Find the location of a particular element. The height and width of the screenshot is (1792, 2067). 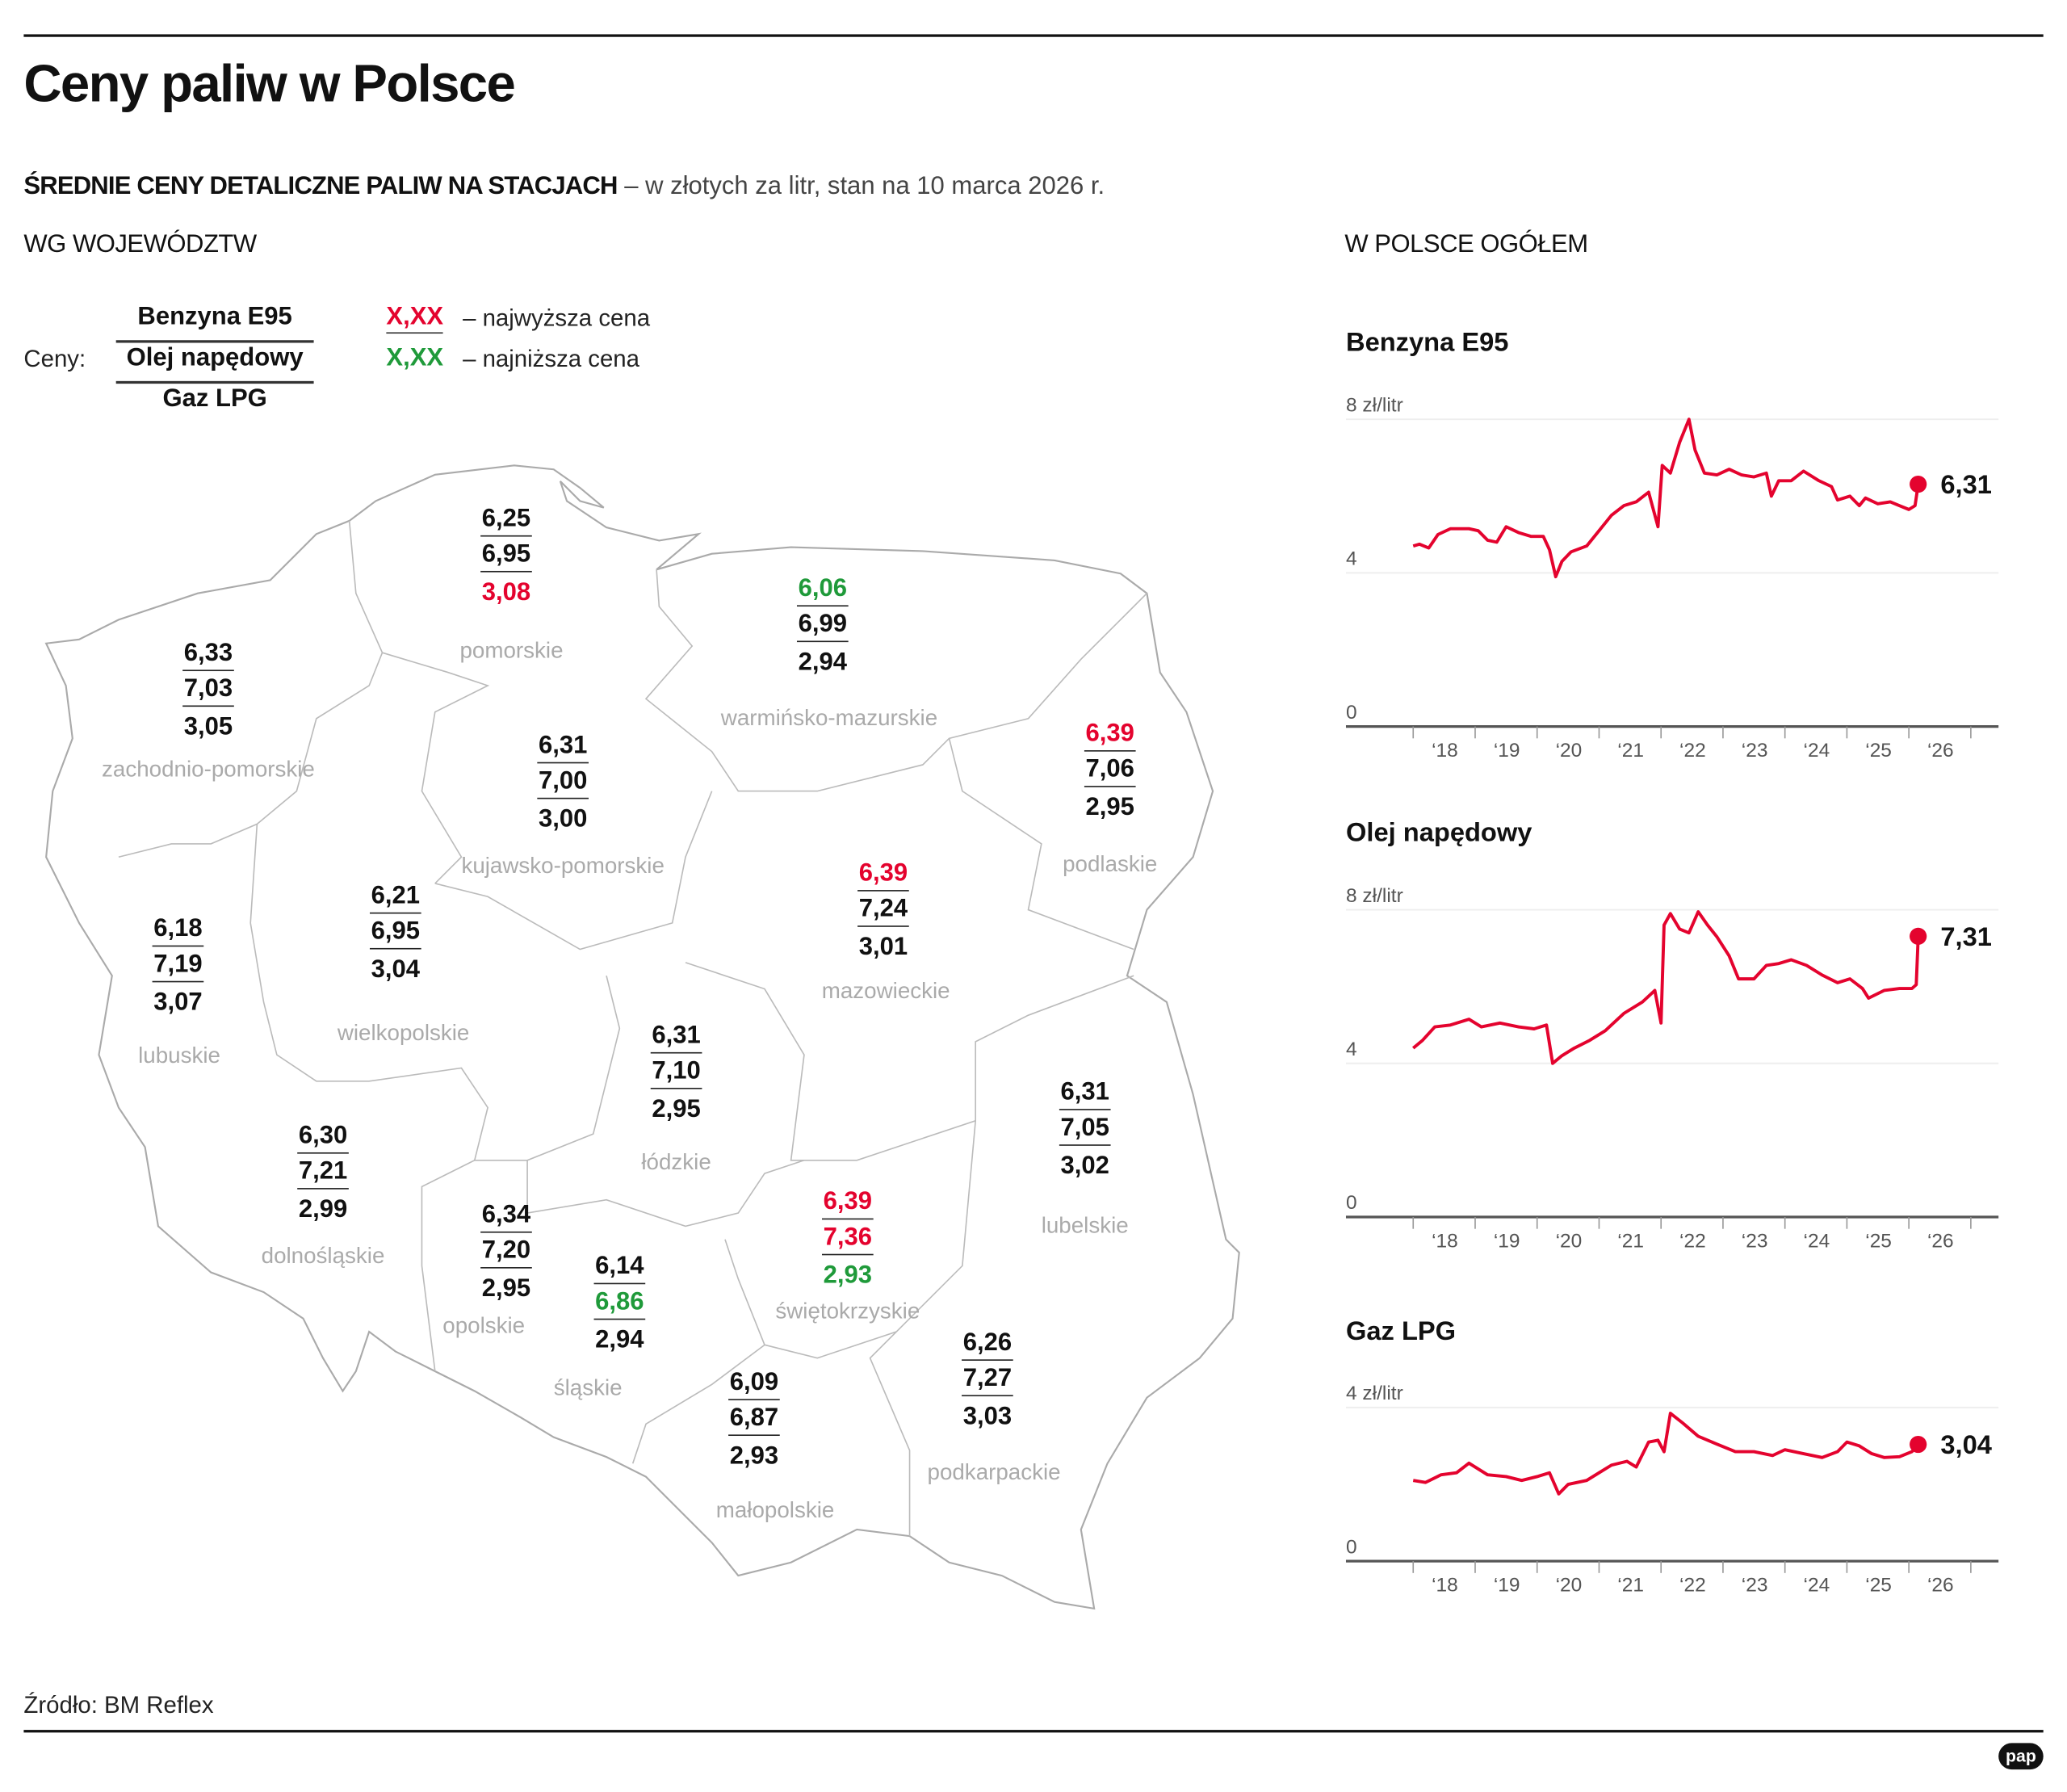

region-prices: 6,31 7,05 3,02 is located at coordinates (1085, 1130).